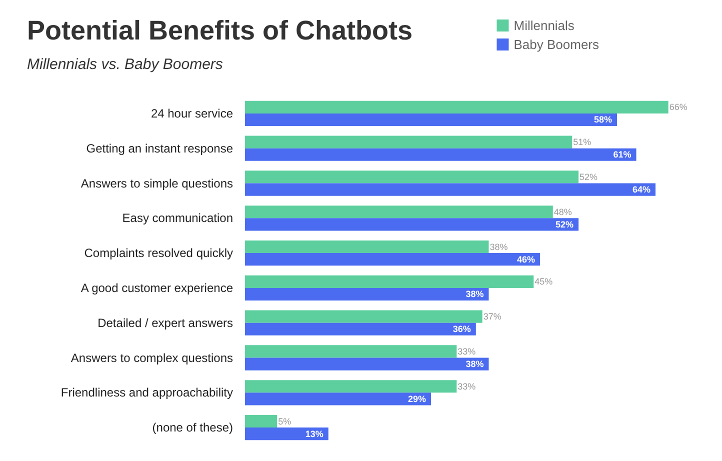 The width and height of the screenshot is (722, 461). What do you see at coordinates (192, 113) in the screenshot?
I see `y-tick-label: 24 hour service` at bounding box center [192, 113].